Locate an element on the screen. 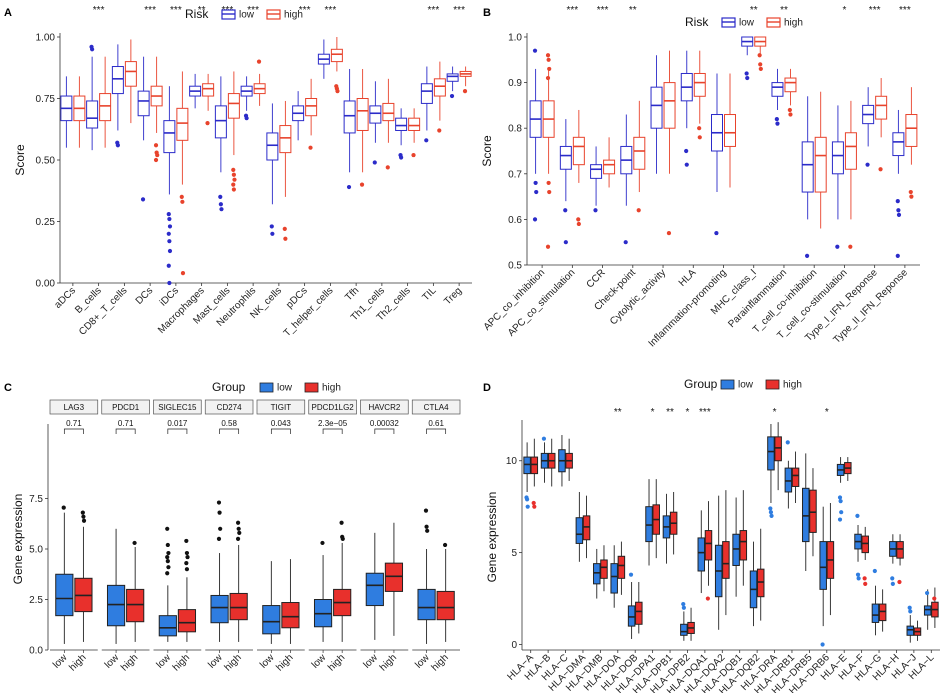  y-axis: 0 5 10 Gene expression is located at coordinates (504, 535).